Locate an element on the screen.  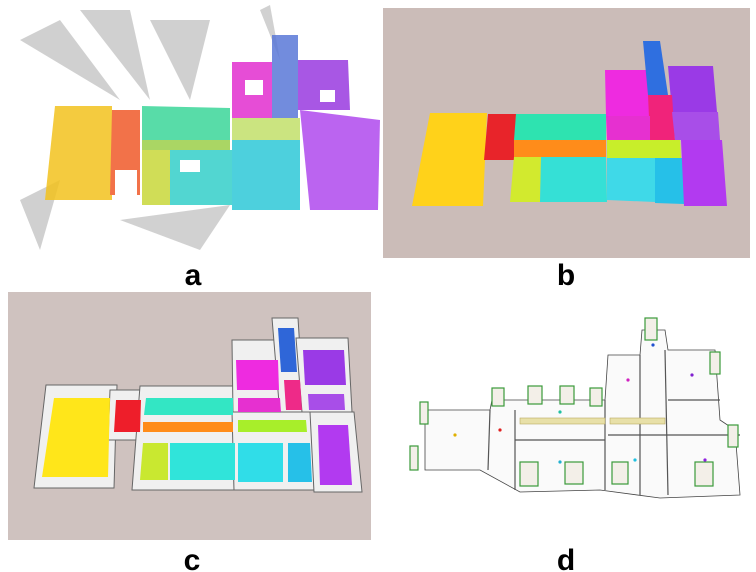
floor-outline is located at coordinates (582, 414).